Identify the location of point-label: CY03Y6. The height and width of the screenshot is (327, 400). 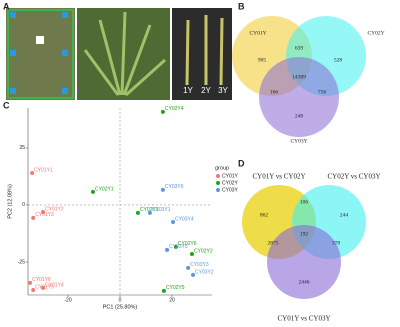
(174, 187).